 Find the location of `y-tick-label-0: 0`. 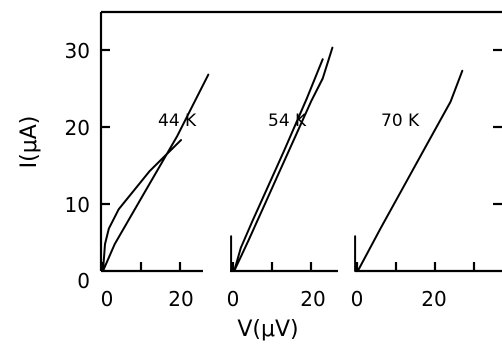

y-tick-label-0: 0 is located at coordinates (83, 281).